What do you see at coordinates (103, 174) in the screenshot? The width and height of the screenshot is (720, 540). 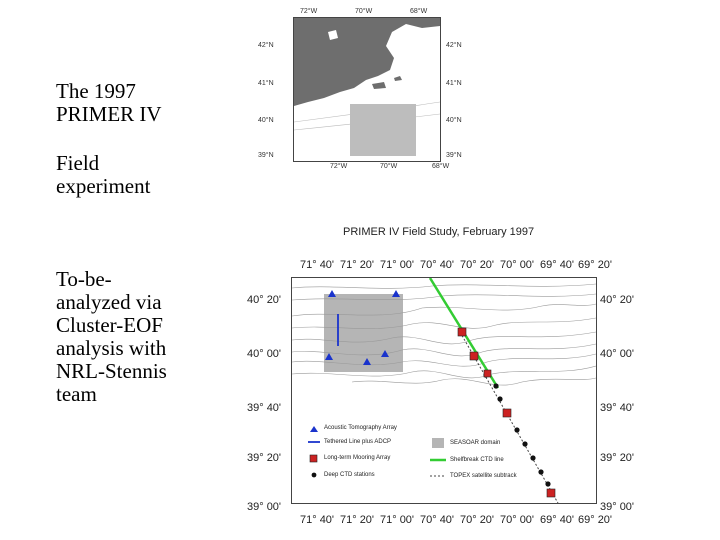 I see `slide-subtitle-text: Field experiment` at bounding box center [103, 174].